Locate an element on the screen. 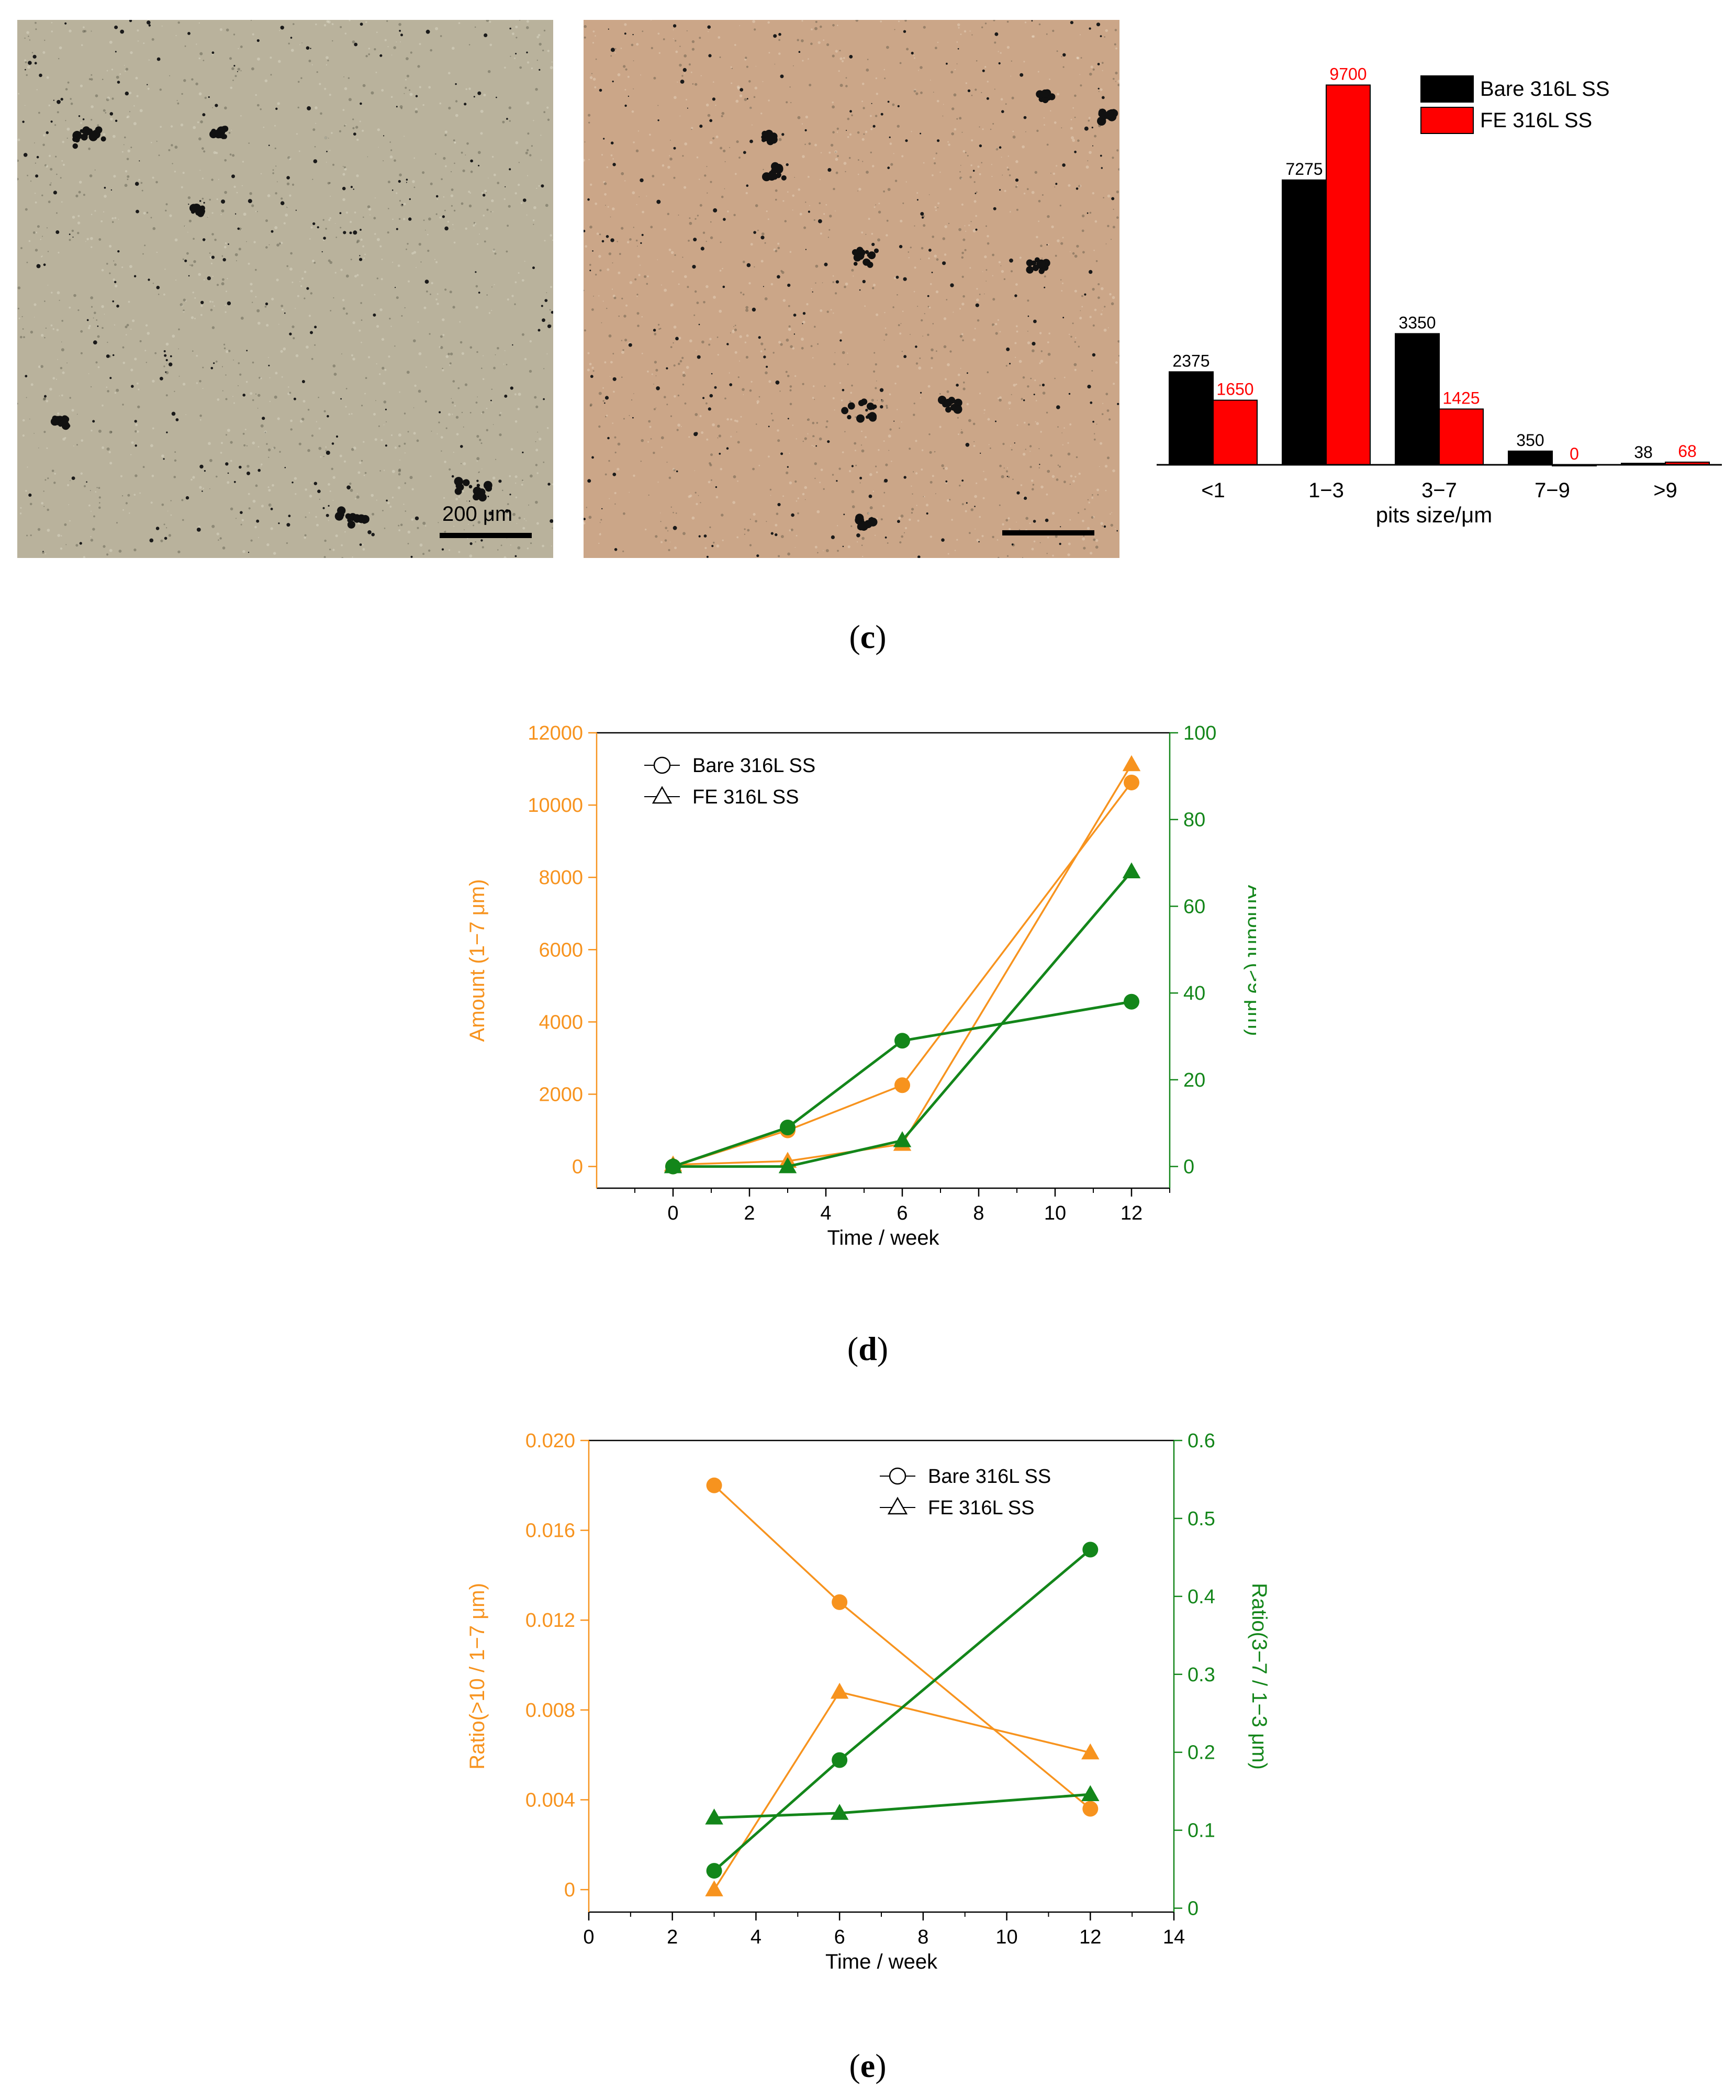 The width and height of the screenshot is (1736, 2100). panel-label-d: (d) is located at coordinates (868, 1348).